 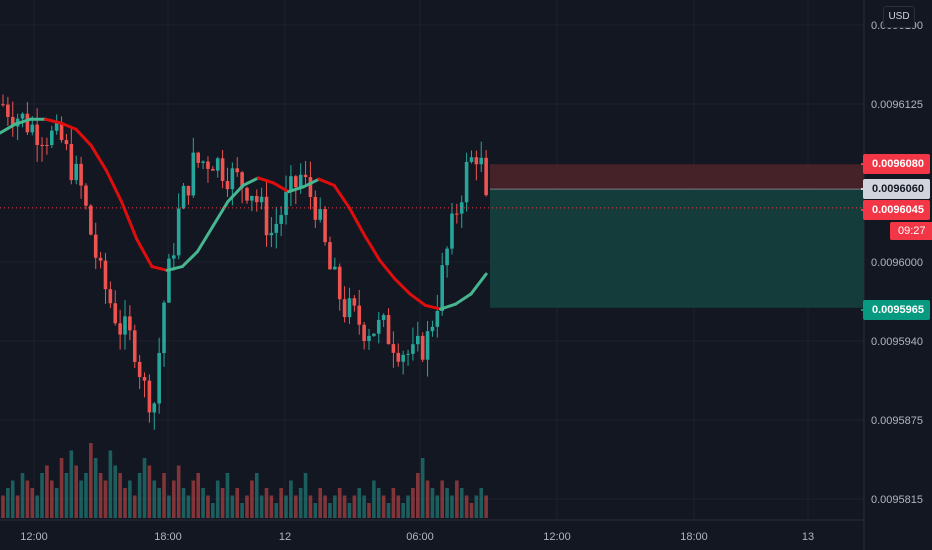 I want to click on x-tick-label: 18:00, so click(x=694, y=537).